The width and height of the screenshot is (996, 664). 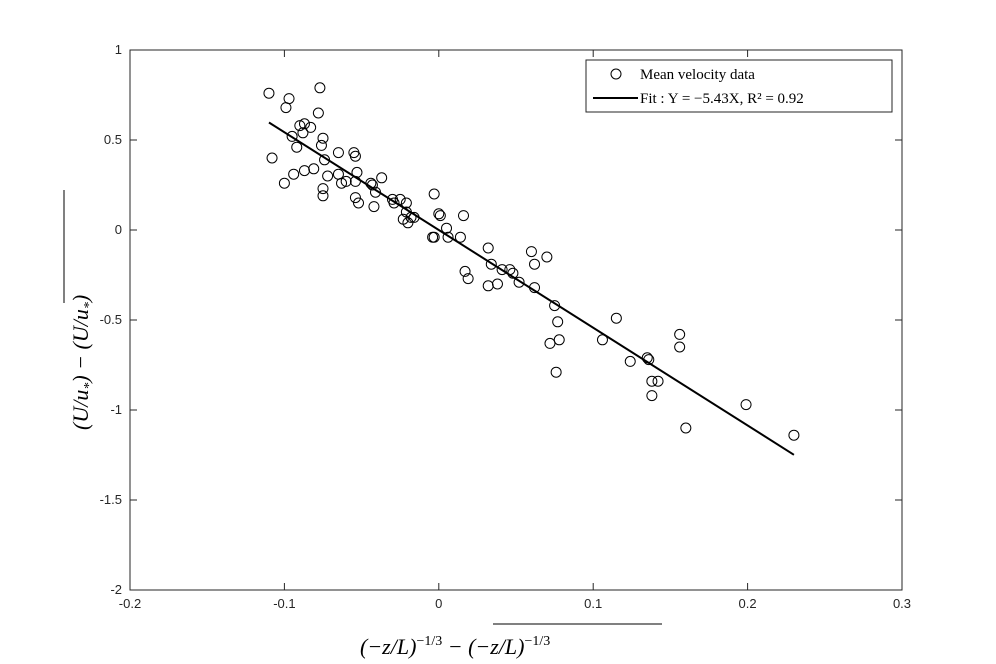 I want to click on x-tick-label: 0, so click(x=438, y=603).